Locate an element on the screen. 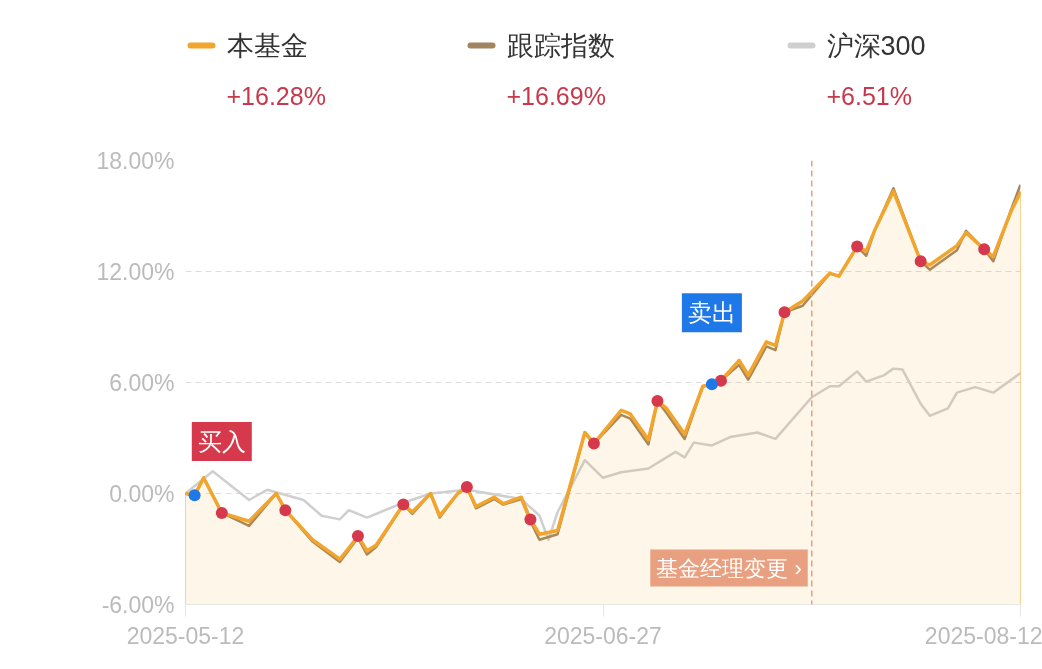  legend-label: 跟踪指数 is located at coordinates (560, 45).